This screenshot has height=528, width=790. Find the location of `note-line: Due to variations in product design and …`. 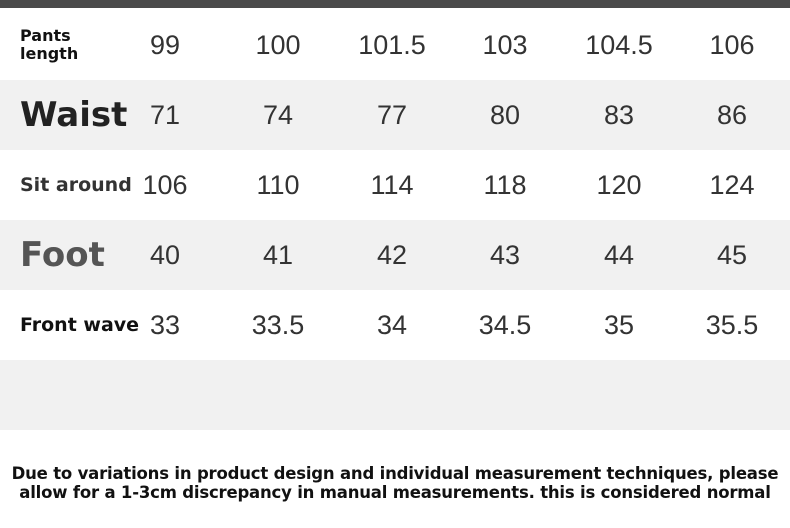

note-line: Due to variations in product design and … is located at coordinates (395, 473).